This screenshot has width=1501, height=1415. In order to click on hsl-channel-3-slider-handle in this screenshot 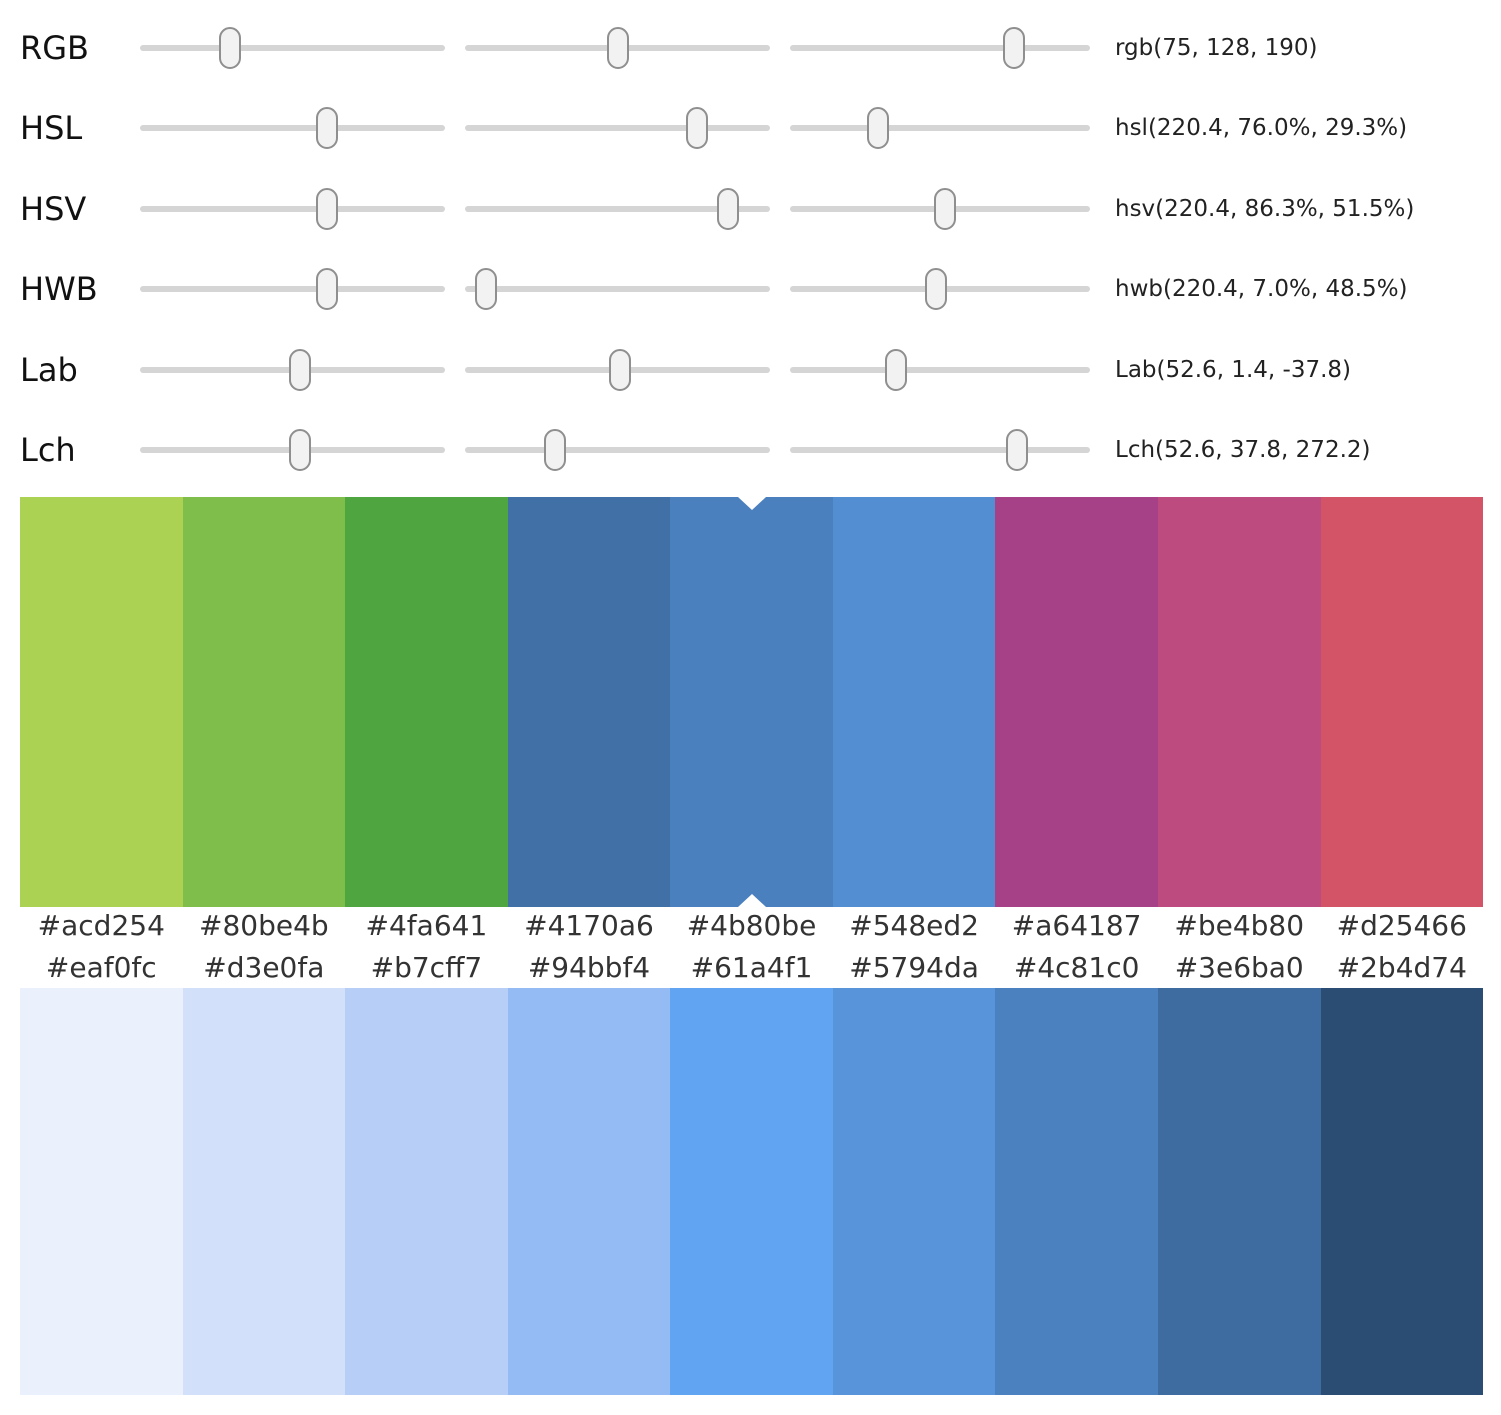, I will do `click(877, 128)`.